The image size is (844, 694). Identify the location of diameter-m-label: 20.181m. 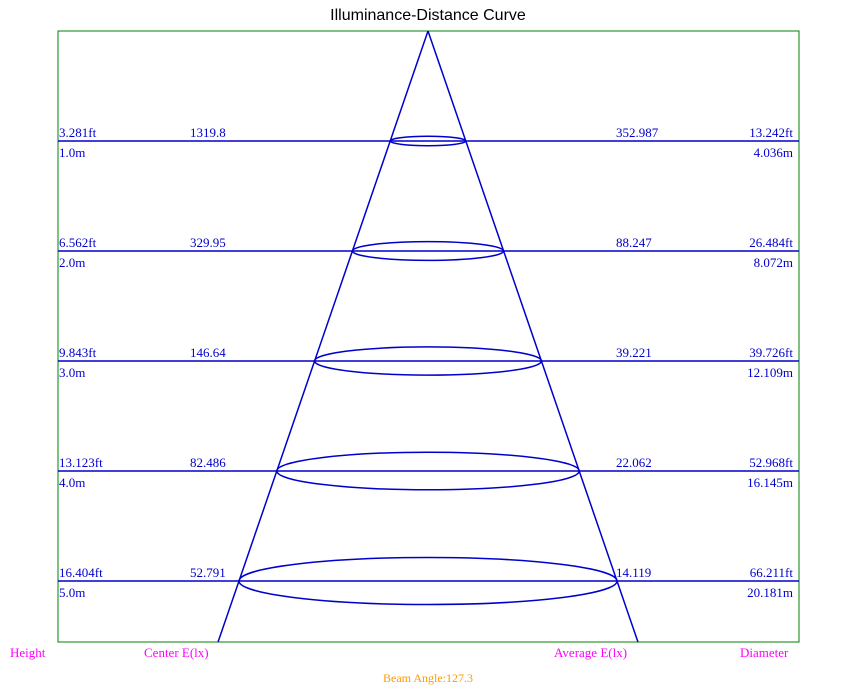
(770, 592).